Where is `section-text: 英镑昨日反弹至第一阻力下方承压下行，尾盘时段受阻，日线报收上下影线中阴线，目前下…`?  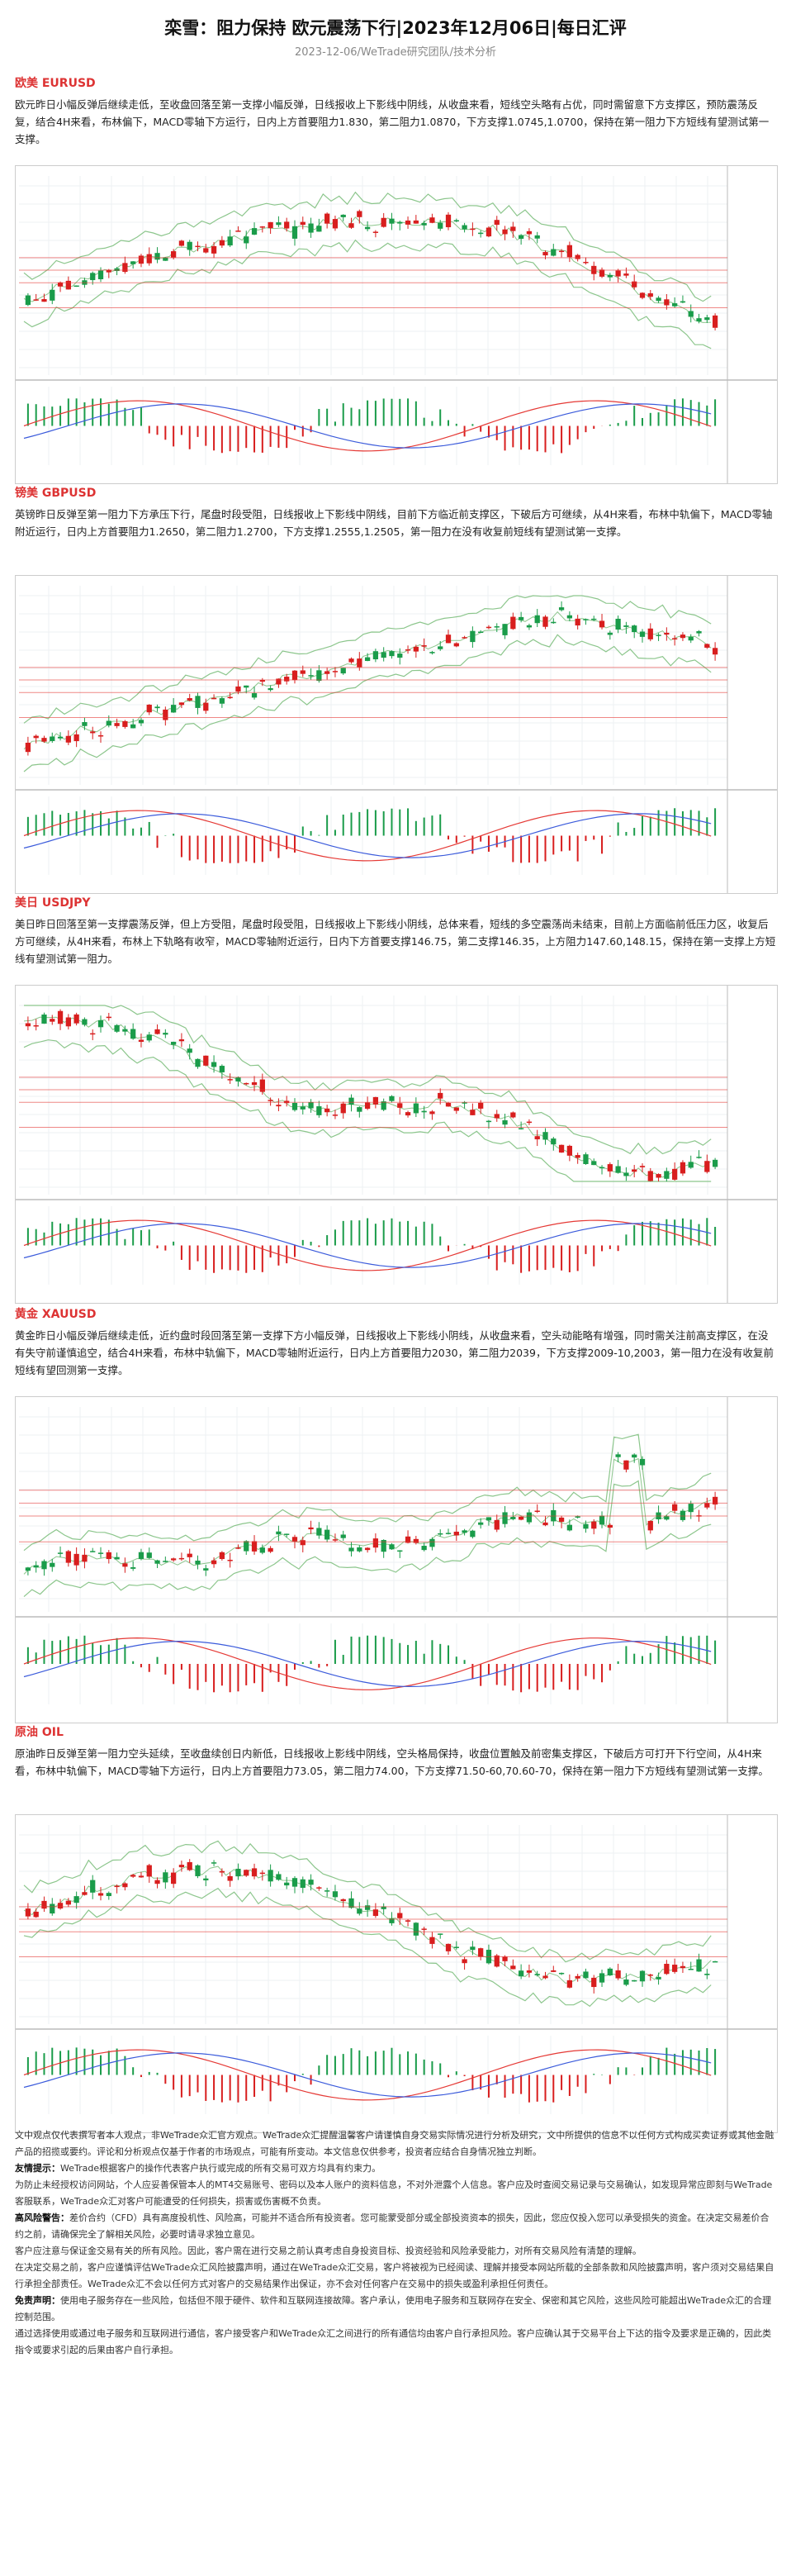 section-text: 英镑昨日反弹至第一阻力下方承压下行，尾盘时段受阻，日线报收上下影线中阴线，目前下… is located at coordinates (394, 523).